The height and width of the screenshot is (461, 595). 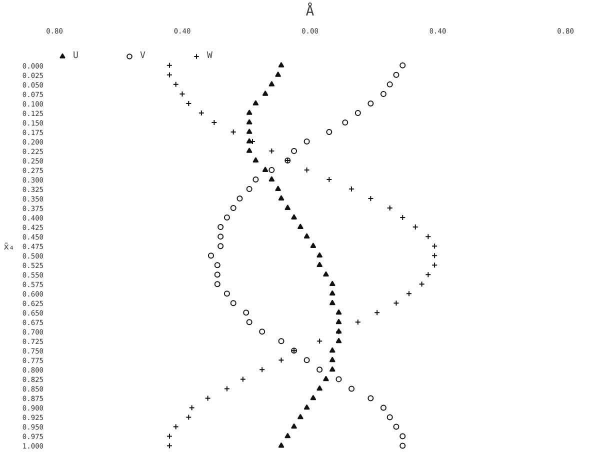 I want to click on x-axis-title: Å, so click(x=310, y=11).